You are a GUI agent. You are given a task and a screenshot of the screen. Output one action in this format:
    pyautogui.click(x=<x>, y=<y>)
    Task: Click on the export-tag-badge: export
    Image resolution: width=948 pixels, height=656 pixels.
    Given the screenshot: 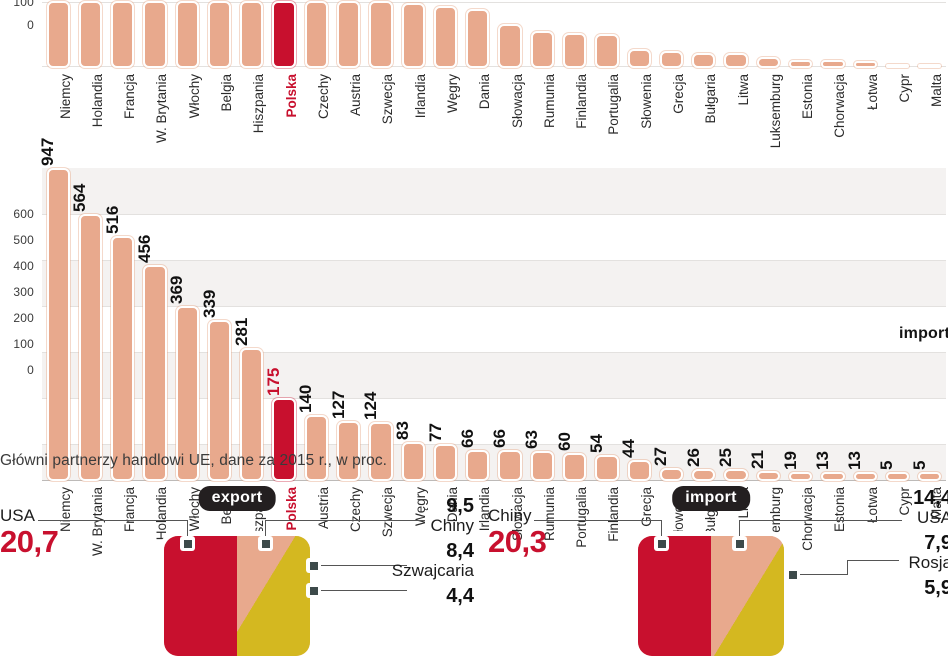 What is the action you would take?
    pyautogui.click(x=237, y=498)
    